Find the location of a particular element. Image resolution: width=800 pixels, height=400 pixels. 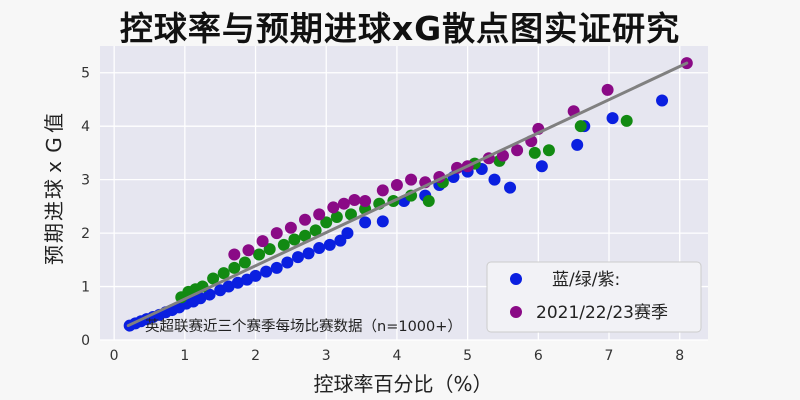

x-tick-label: 6 is located at coordinates (538, 356).